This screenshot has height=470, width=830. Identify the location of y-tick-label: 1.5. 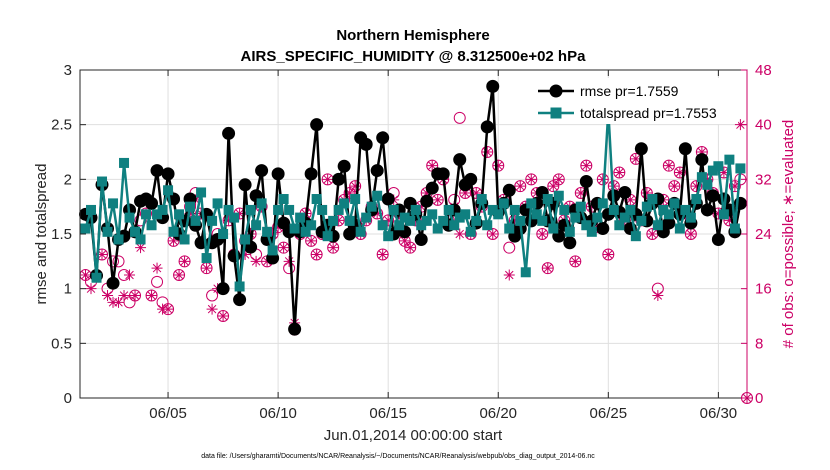
(61, 234).